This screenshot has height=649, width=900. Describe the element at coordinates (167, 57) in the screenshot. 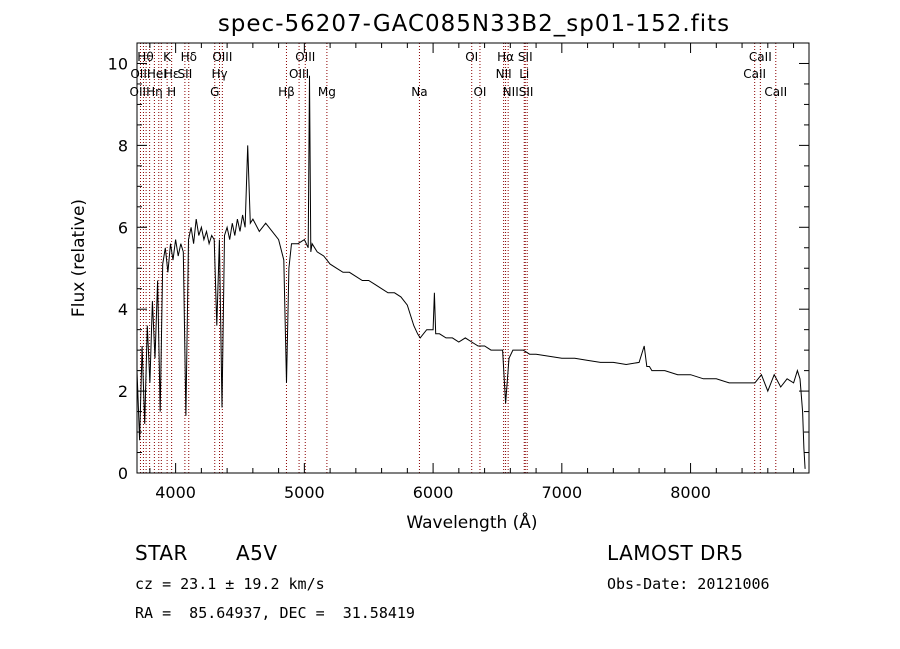

I see `spectral-line-label: K` at that location.